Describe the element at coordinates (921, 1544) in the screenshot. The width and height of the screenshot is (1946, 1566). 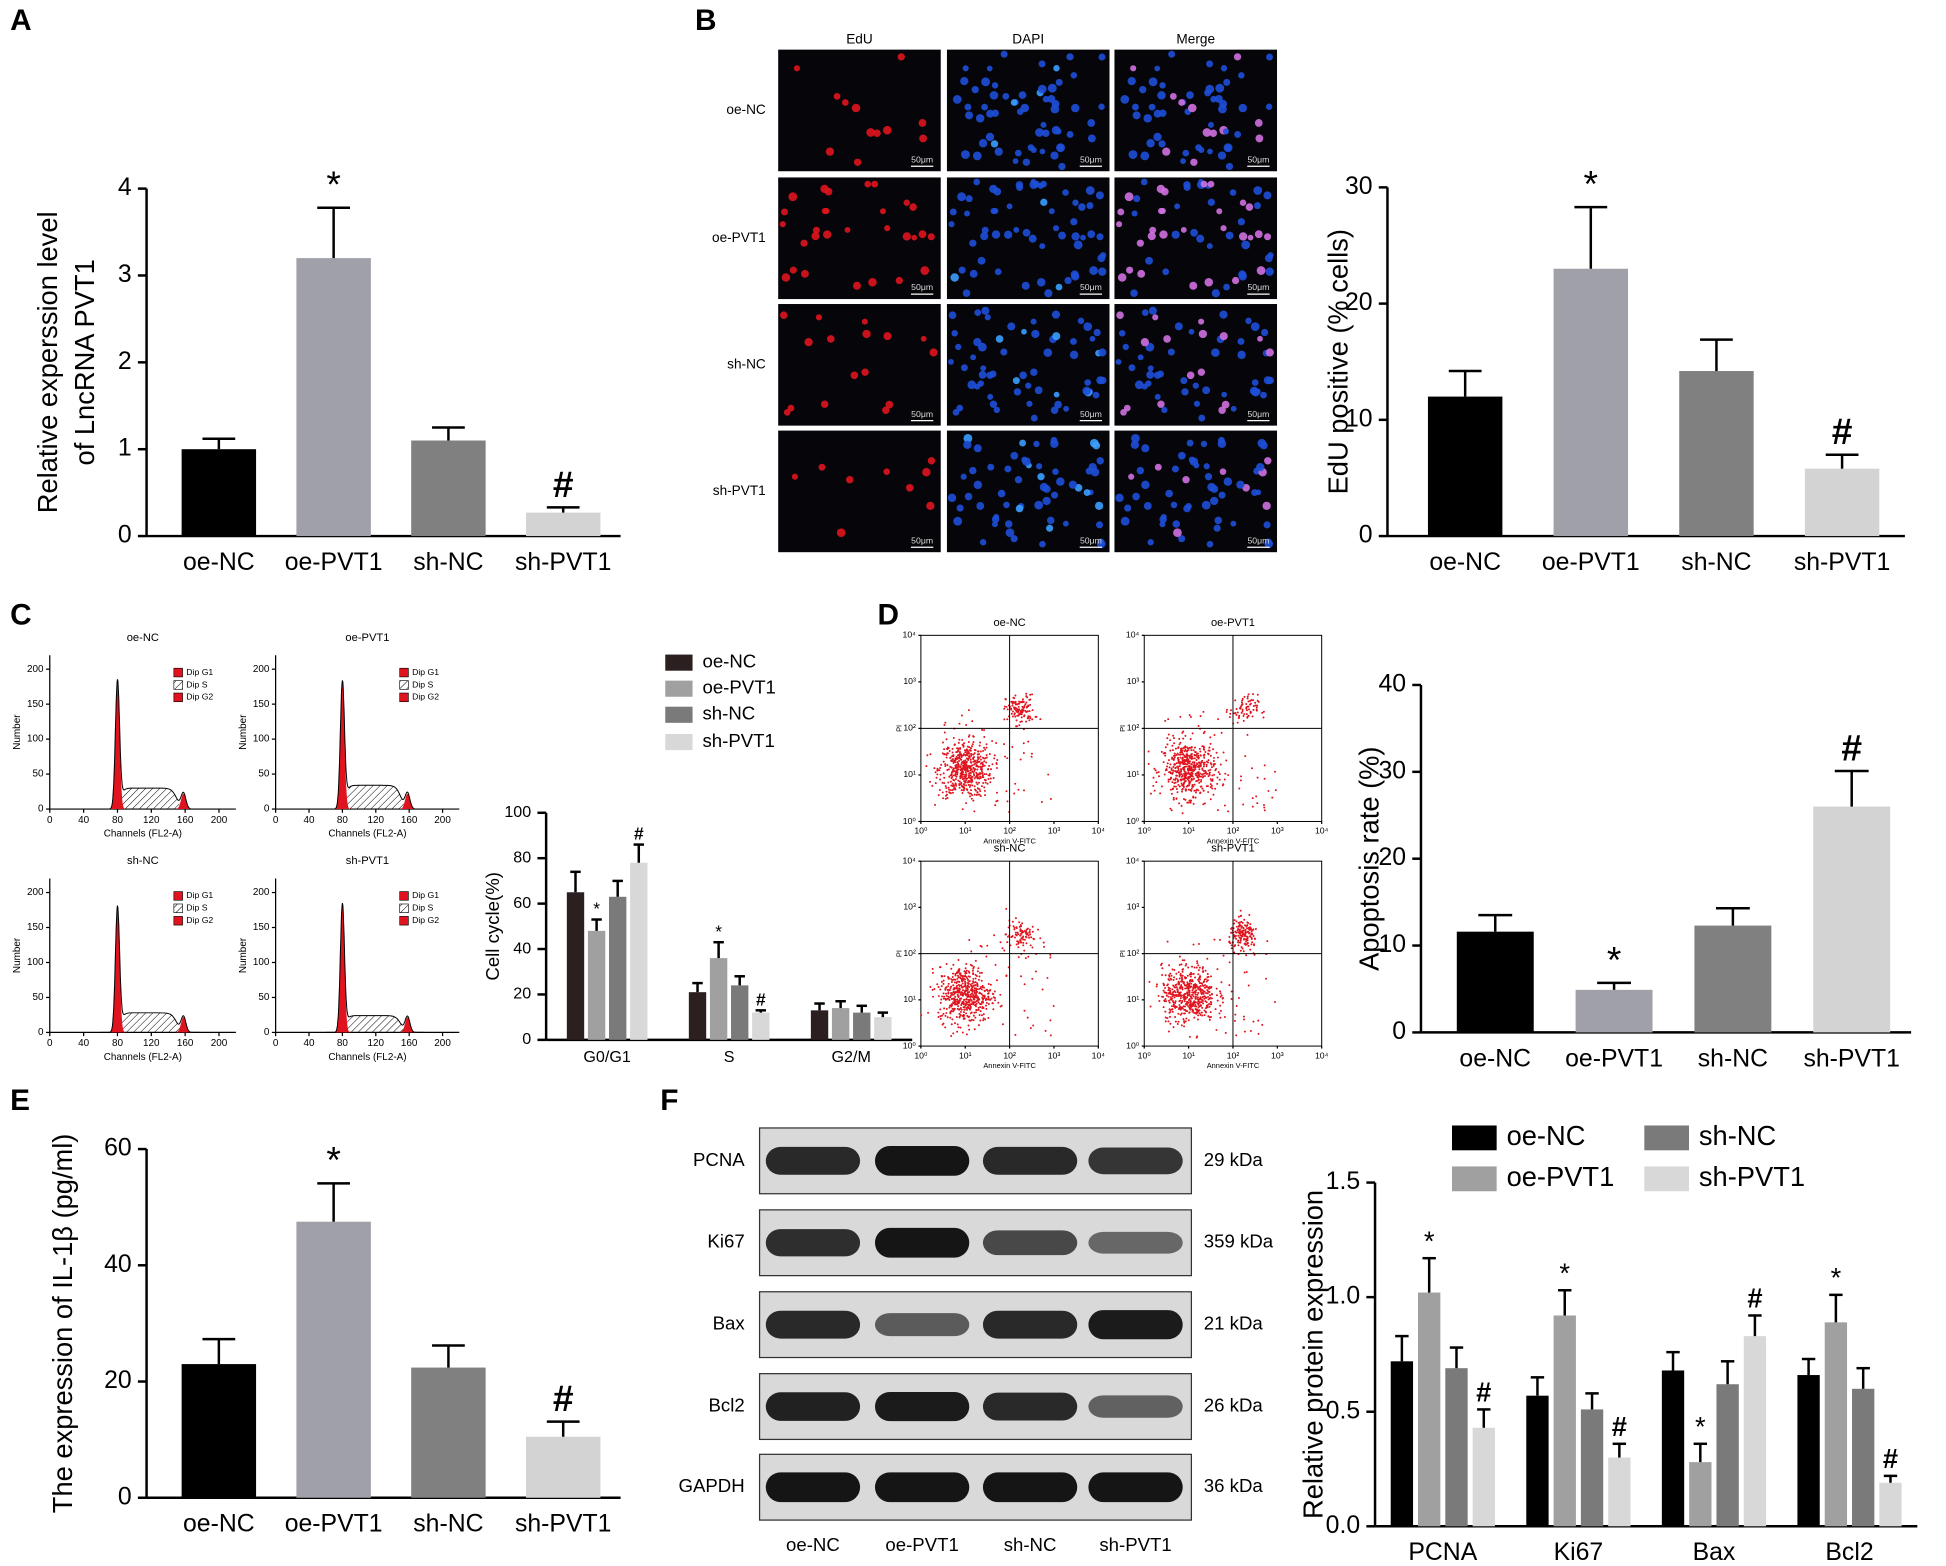
I see `lane-label: oe-PVT1` at that location.